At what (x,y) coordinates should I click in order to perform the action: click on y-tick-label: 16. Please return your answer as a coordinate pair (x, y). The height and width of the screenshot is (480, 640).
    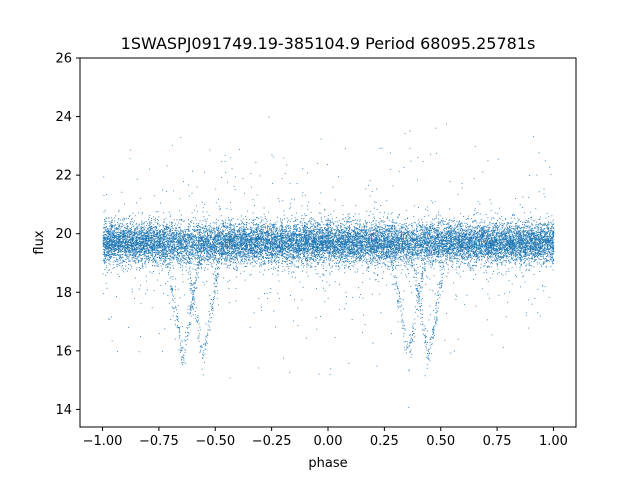
    Looking at the image, I should click on (63, 351).